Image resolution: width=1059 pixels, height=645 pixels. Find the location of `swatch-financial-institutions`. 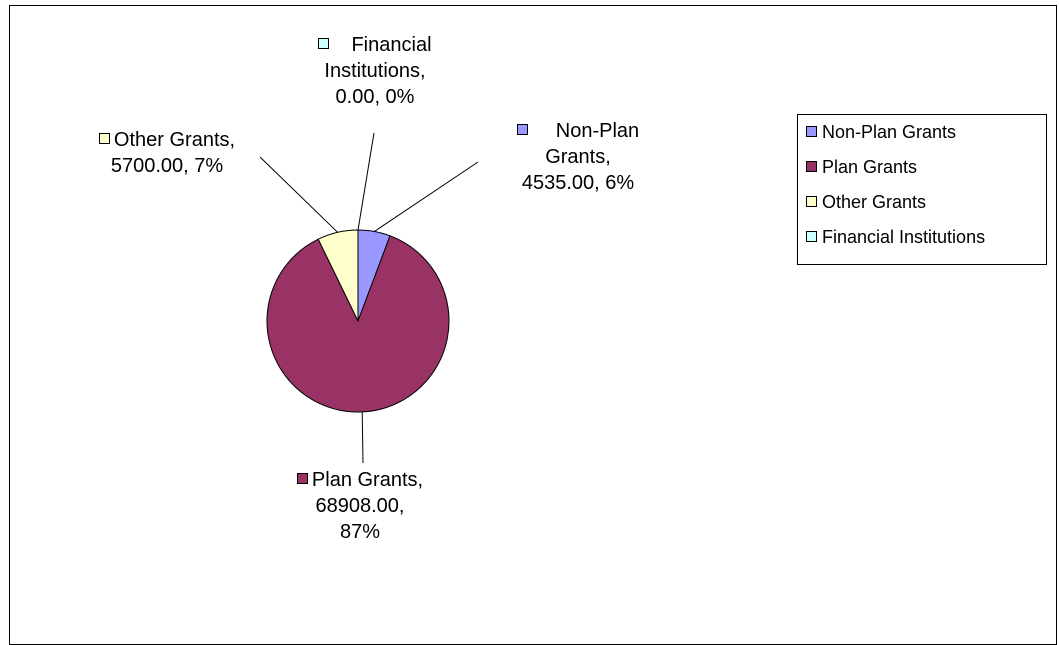

swatch-financial-institutions is located at coordinates (324, 44).